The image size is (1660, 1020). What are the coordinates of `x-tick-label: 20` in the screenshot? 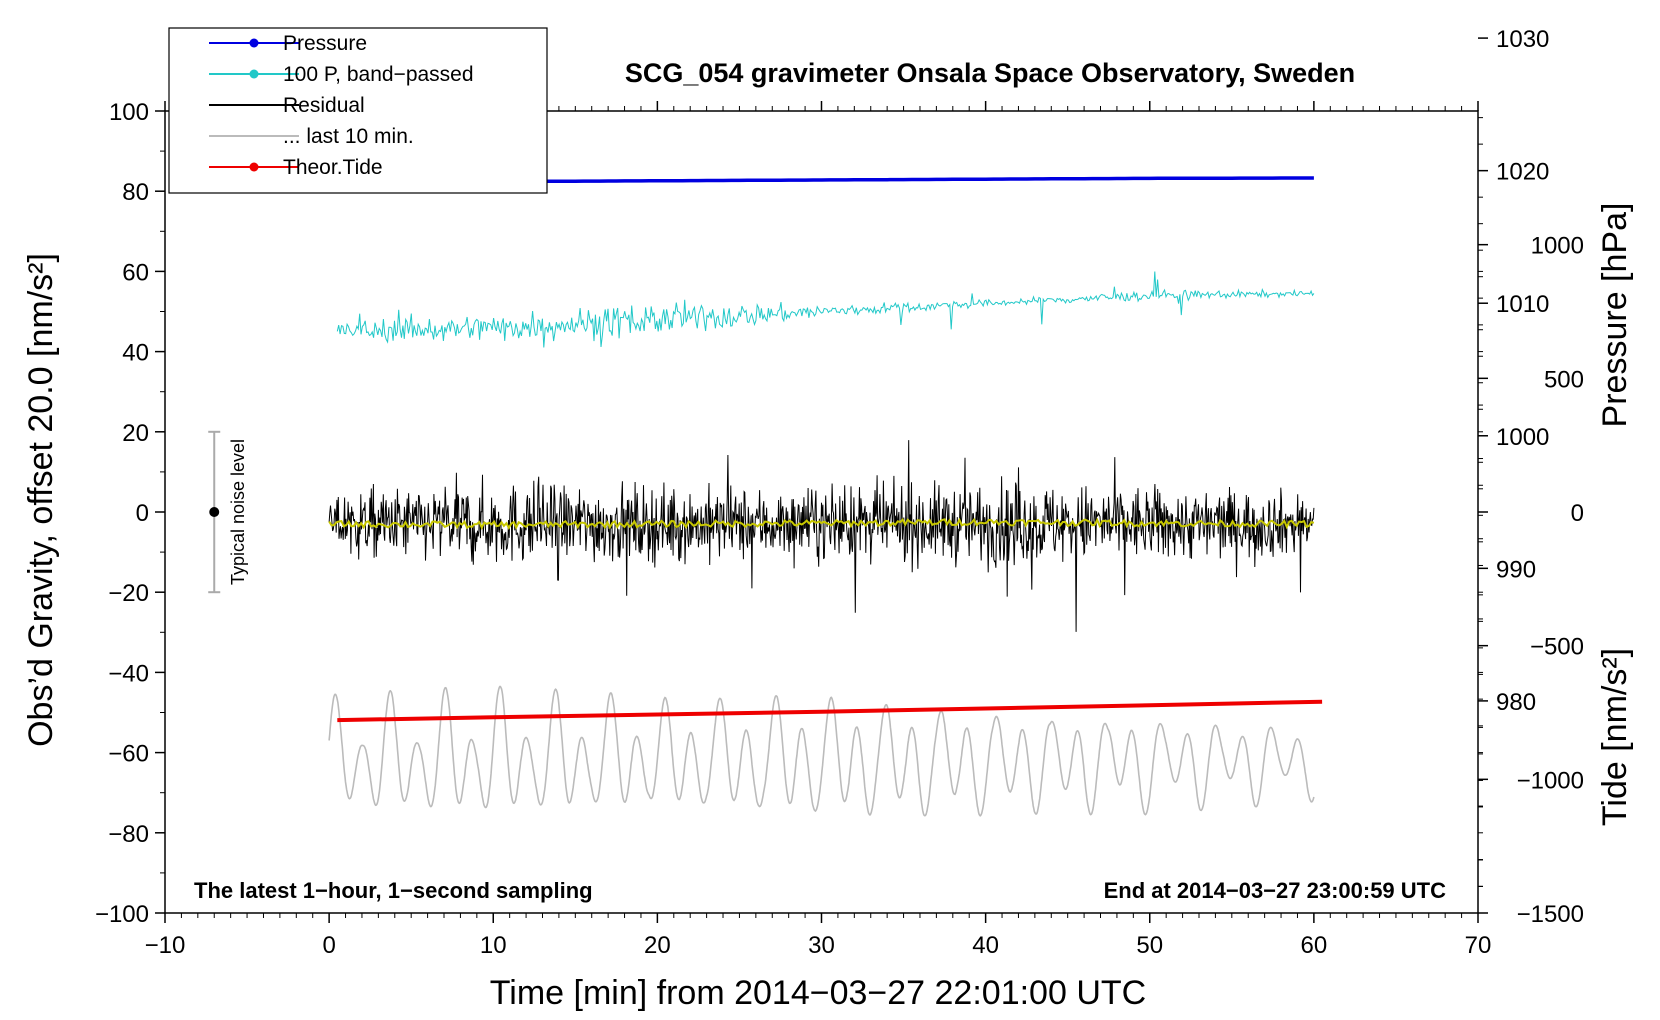 It's located at (657, 945).